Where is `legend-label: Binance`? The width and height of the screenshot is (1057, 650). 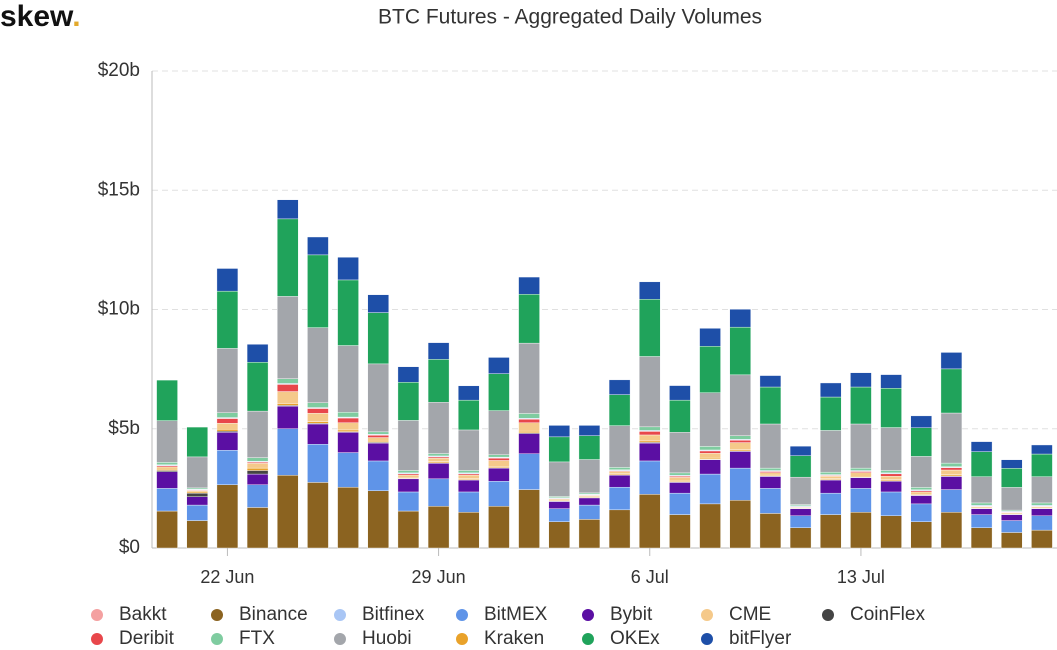 legend-label: Binance is located at coordinates (273, 614).